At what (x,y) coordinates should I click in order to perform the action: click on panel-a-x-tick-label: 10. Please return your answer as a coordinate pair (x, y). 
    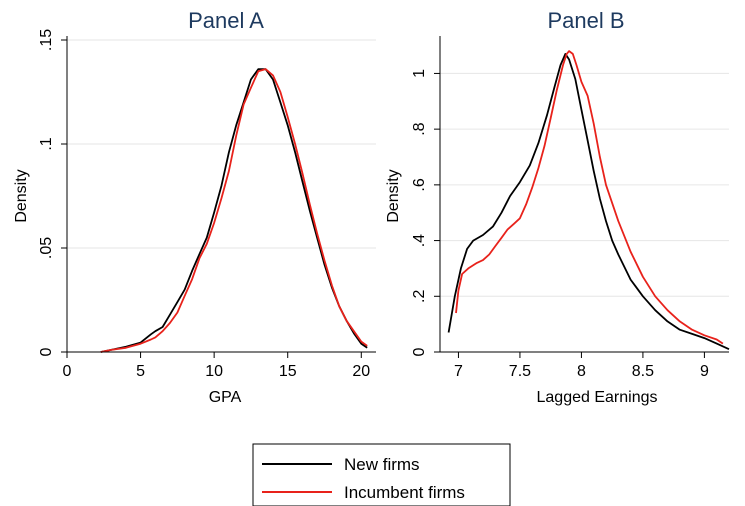
    Looking at the image, I should click on (214, 371).